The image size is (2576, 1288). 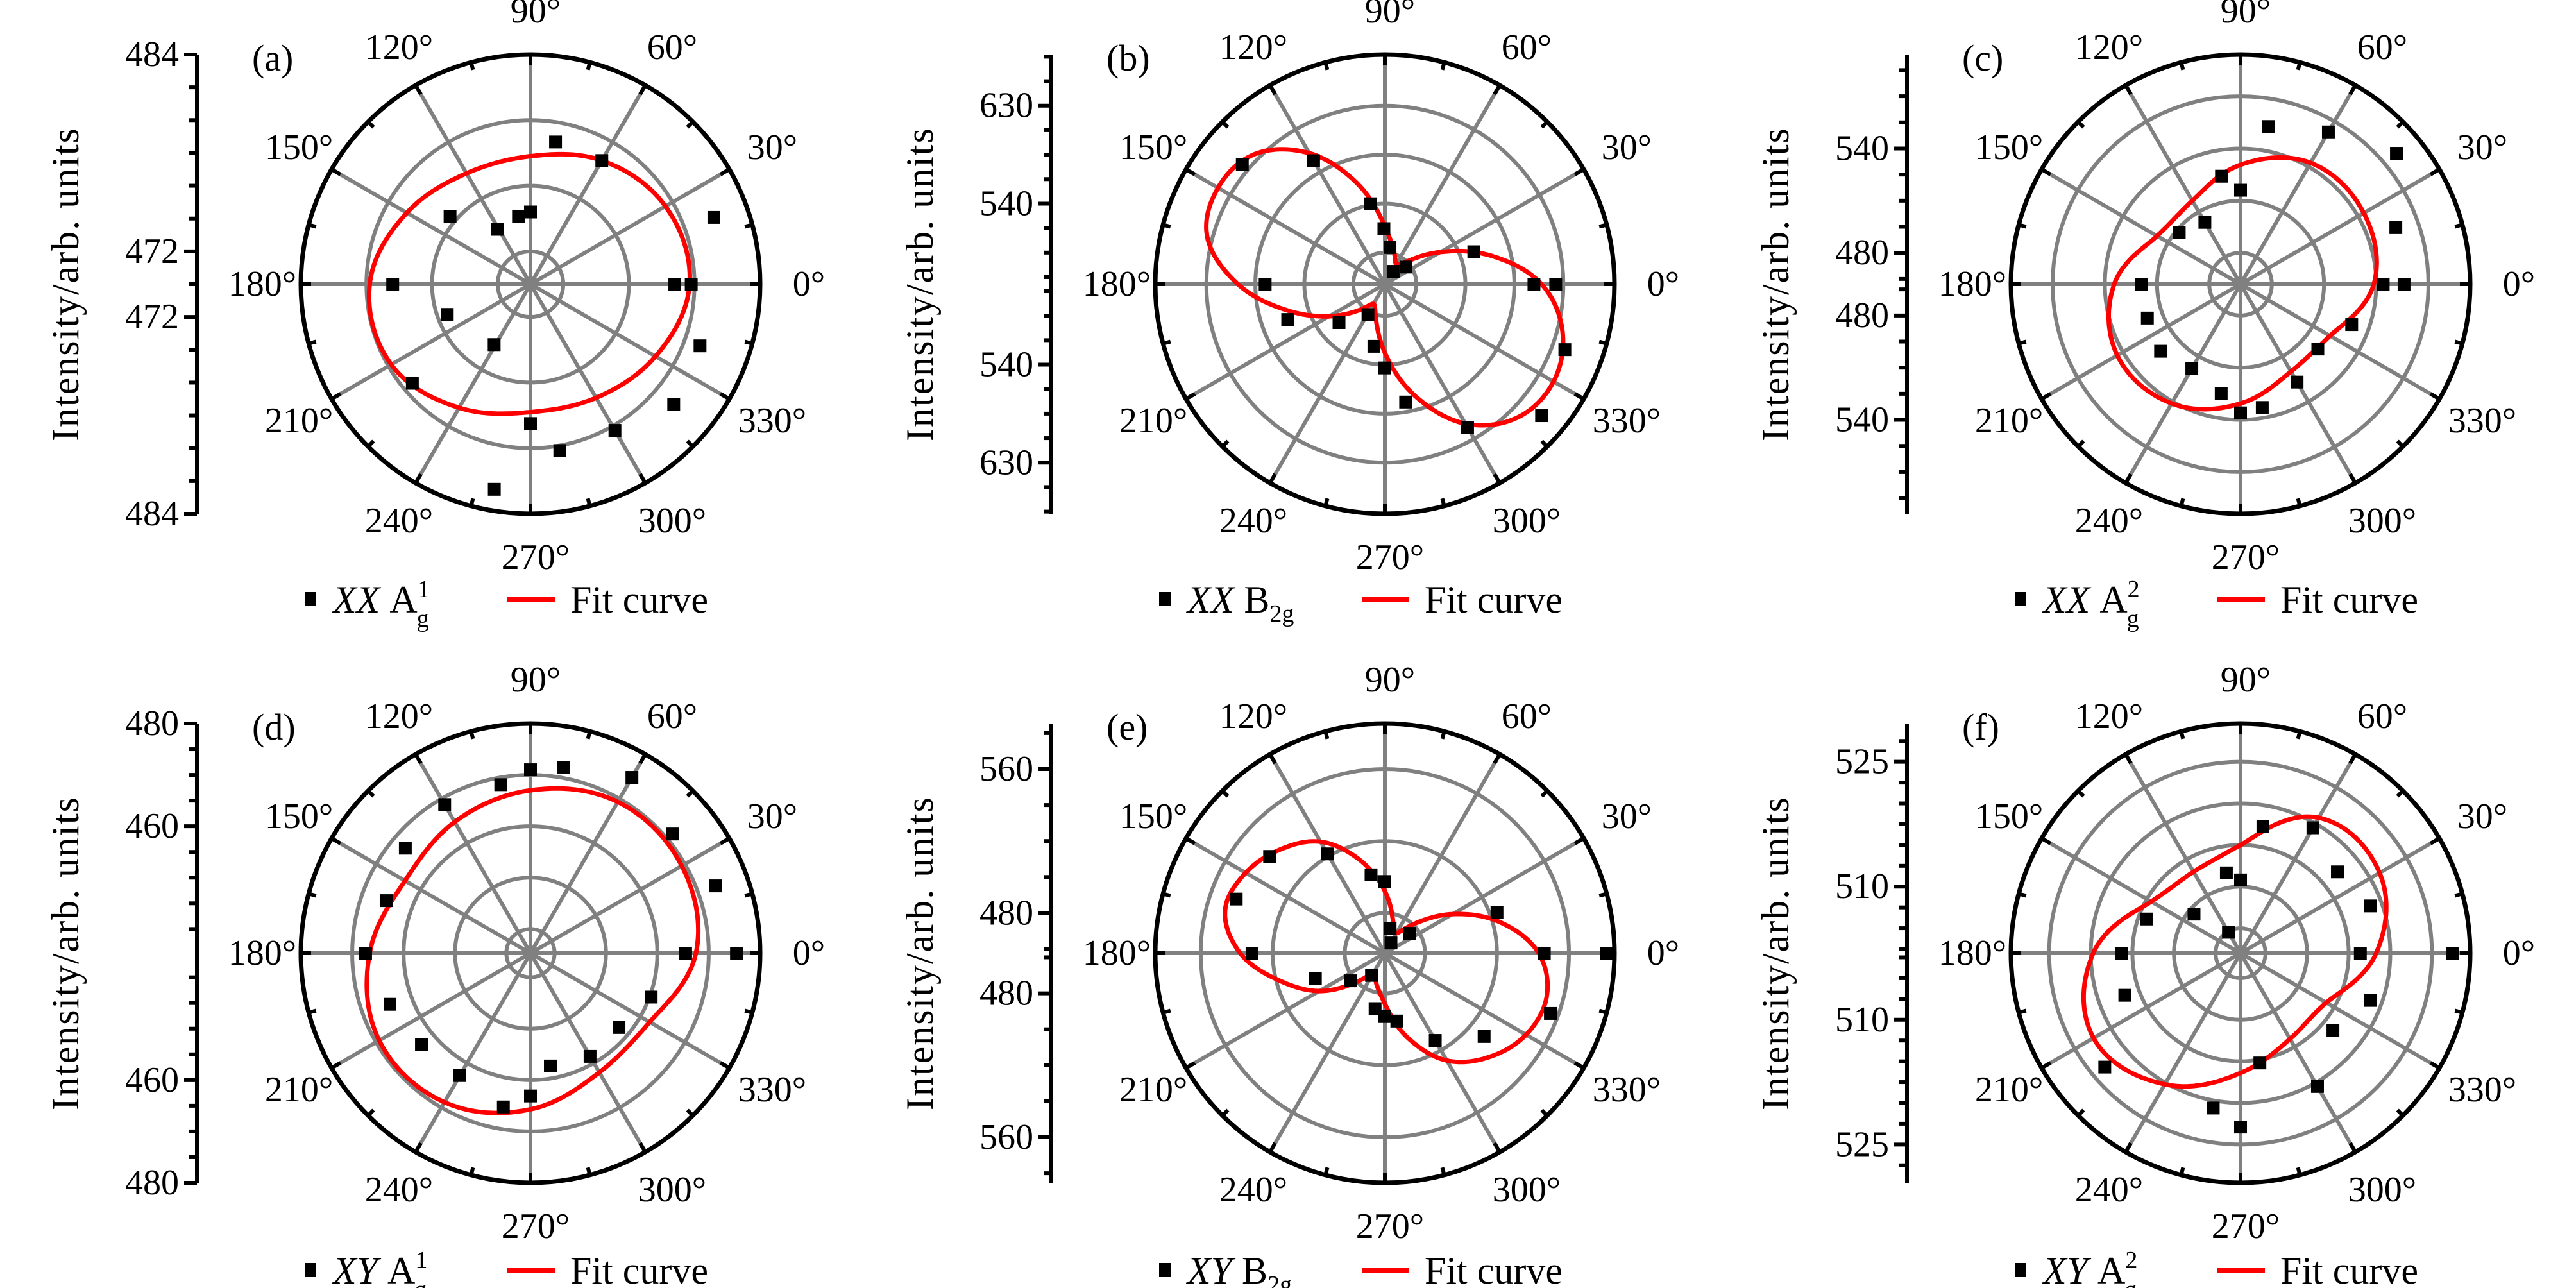 I want to click on panel-label: (f), so click(x=1980, y=727).